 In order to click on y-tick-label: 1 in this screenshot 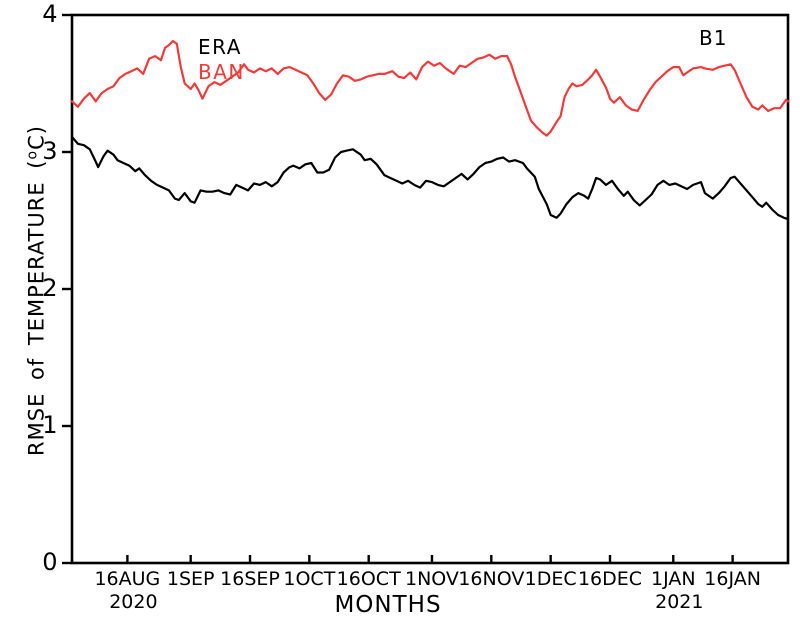, I will do `click(50, 424)`.